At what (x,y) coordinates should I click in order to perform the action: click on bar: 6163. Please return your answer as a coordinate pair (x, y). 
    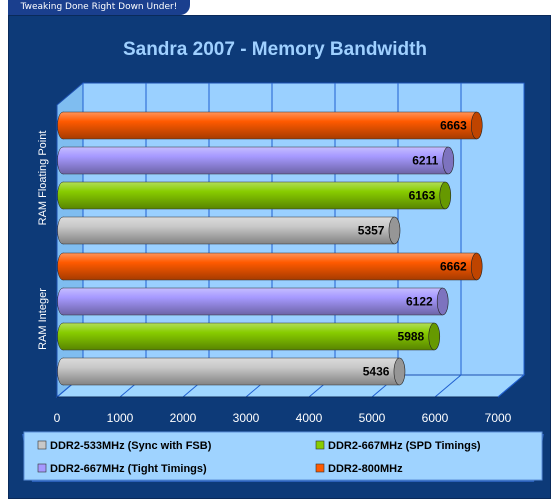
    Looking at the image, I should click on (254, 195).